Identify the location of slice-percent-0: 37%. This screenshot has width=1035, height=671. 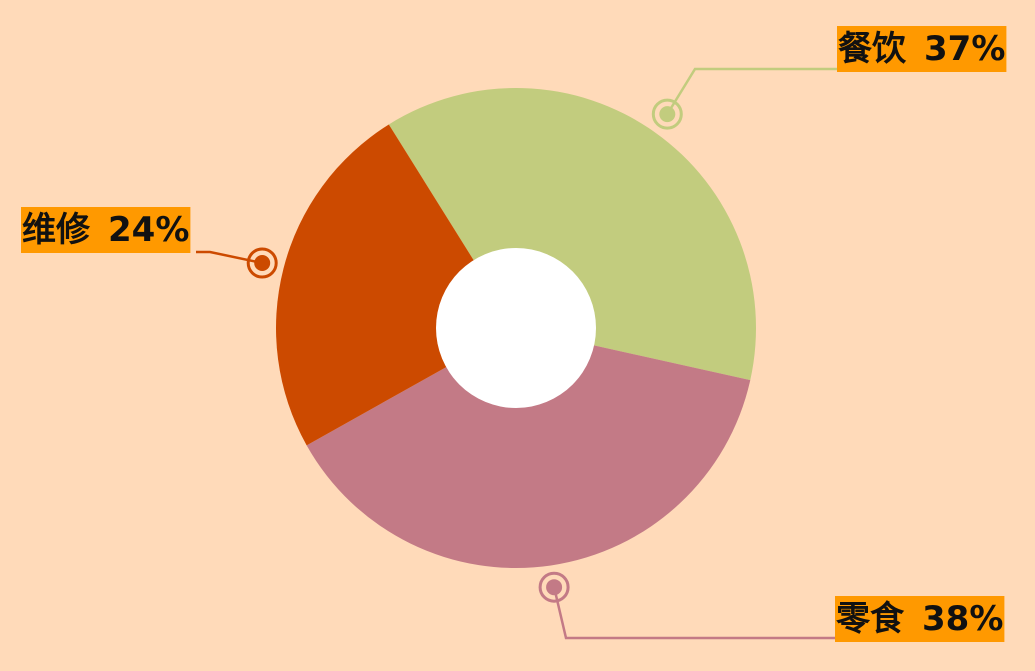
(964, 49).